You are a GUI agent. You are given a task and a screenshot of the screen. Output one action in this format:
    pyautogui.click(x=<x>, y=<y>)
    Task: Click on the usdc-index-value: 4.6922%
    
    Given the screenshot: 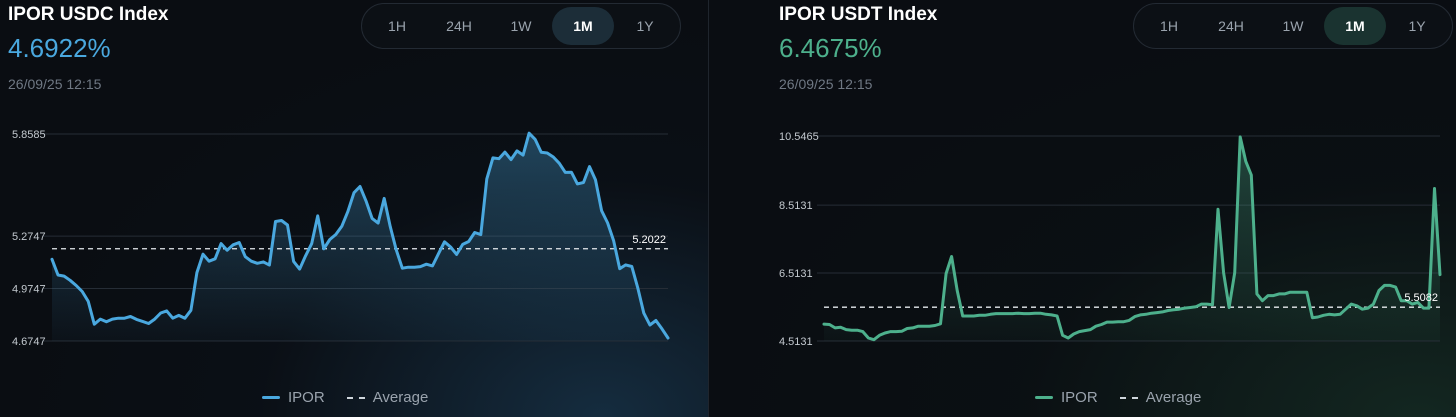 What is the action you would take?
    pyautogui.click(x=59, y=48)
    